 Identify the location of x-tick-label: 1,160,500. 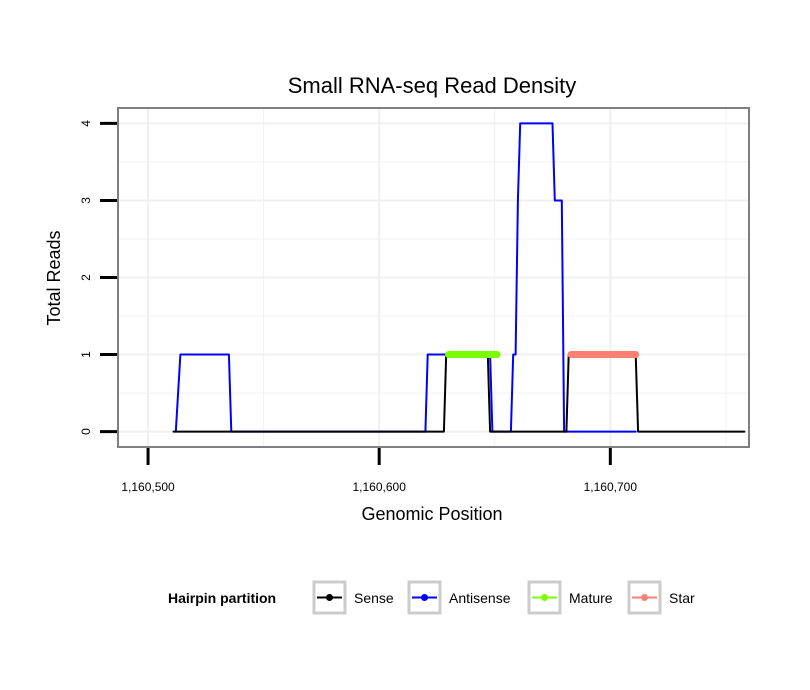
(148, 487).